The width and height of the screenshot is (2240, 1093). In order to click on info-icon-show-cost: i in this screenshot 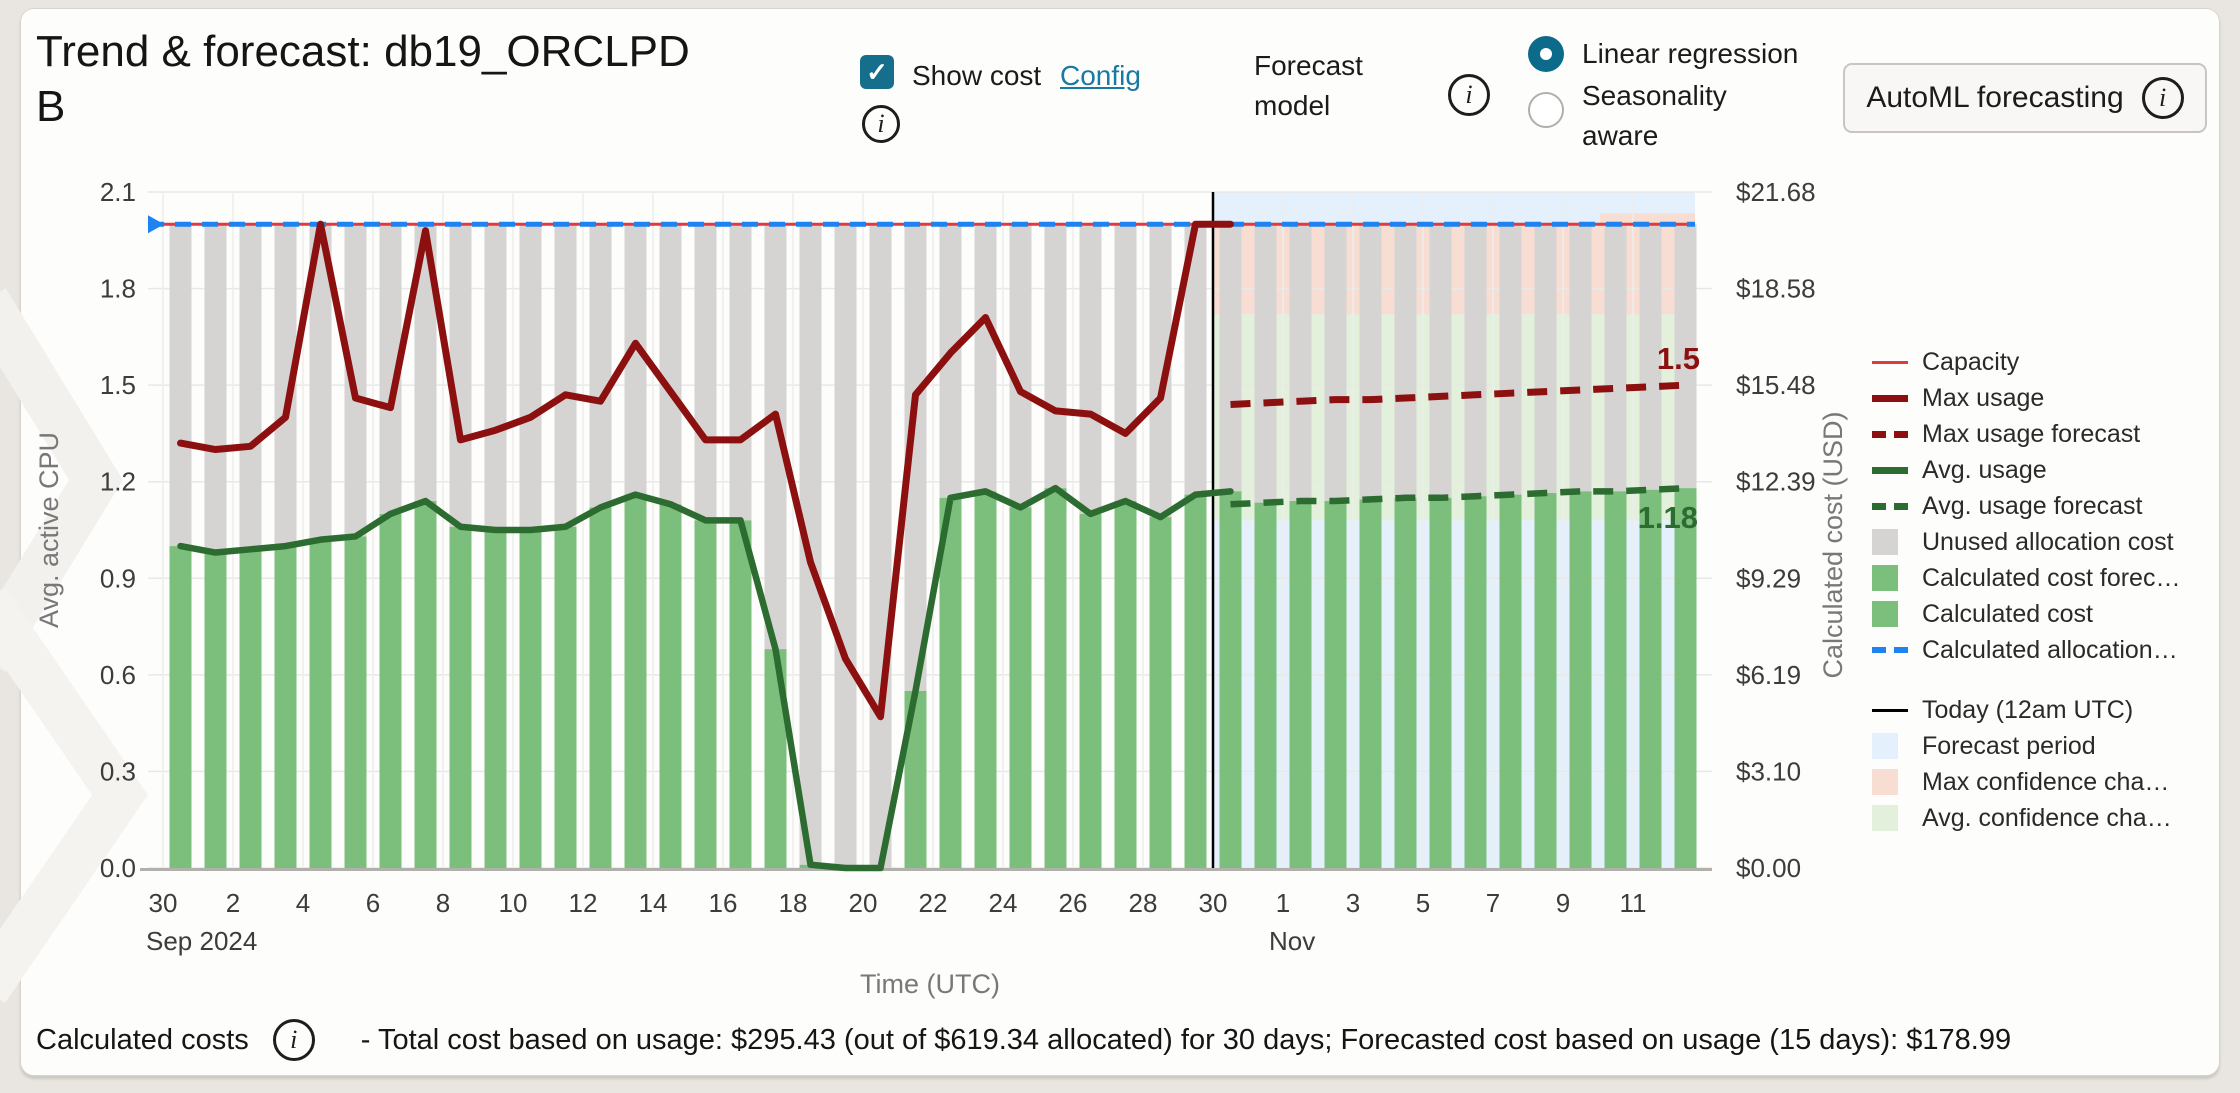, I will do `click(881, 124)`.